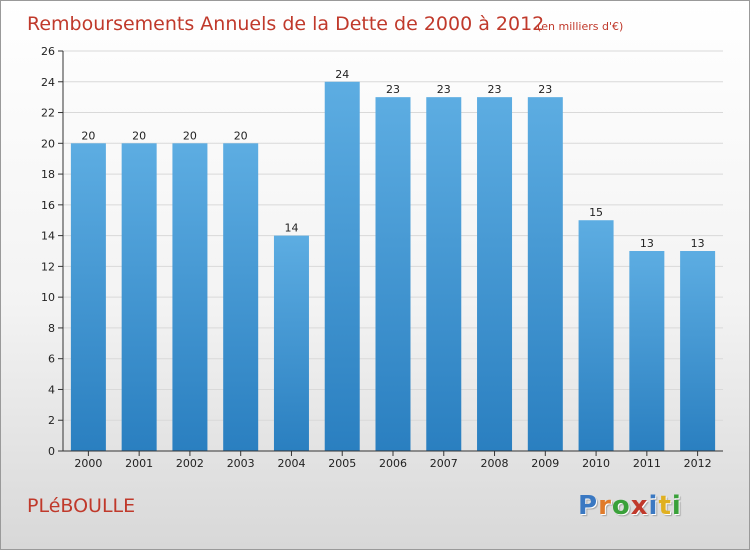  What do you see at coordinates (342, 74) in the screenshot?
I see `bar-value-label: 24` at bounding box center [342, 74].